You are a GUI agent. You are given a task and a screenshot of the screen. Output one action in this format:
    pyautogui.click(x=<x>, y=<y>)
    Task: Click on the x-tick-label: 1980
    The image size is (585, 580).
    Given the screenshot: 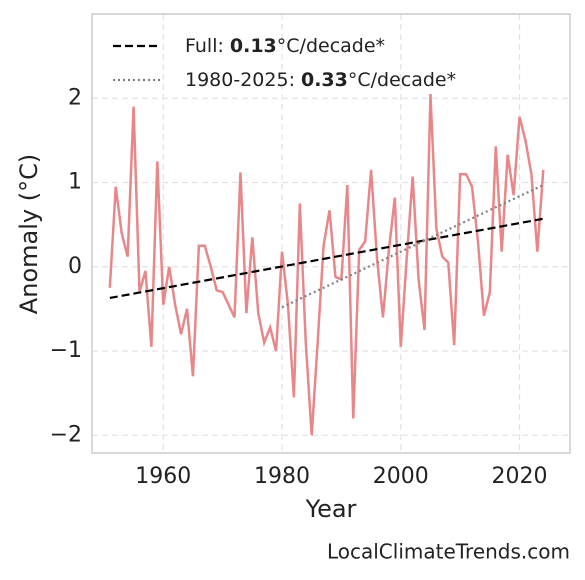 What is the action you would take?
    pyautogui.click(x=282, y=476)
    